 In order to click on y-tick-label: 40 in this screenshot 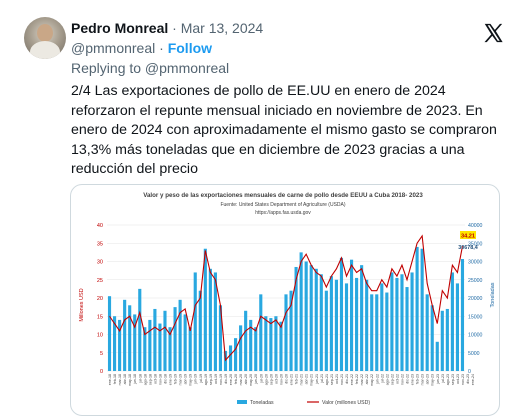, I will do `click(100, 226)`.